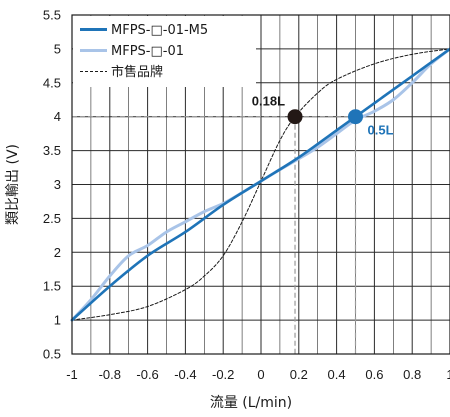  Describe the element at coordinates (251, 403) in the screenshot. I see `x-axis-label: 流量 (L/min)` at that location.